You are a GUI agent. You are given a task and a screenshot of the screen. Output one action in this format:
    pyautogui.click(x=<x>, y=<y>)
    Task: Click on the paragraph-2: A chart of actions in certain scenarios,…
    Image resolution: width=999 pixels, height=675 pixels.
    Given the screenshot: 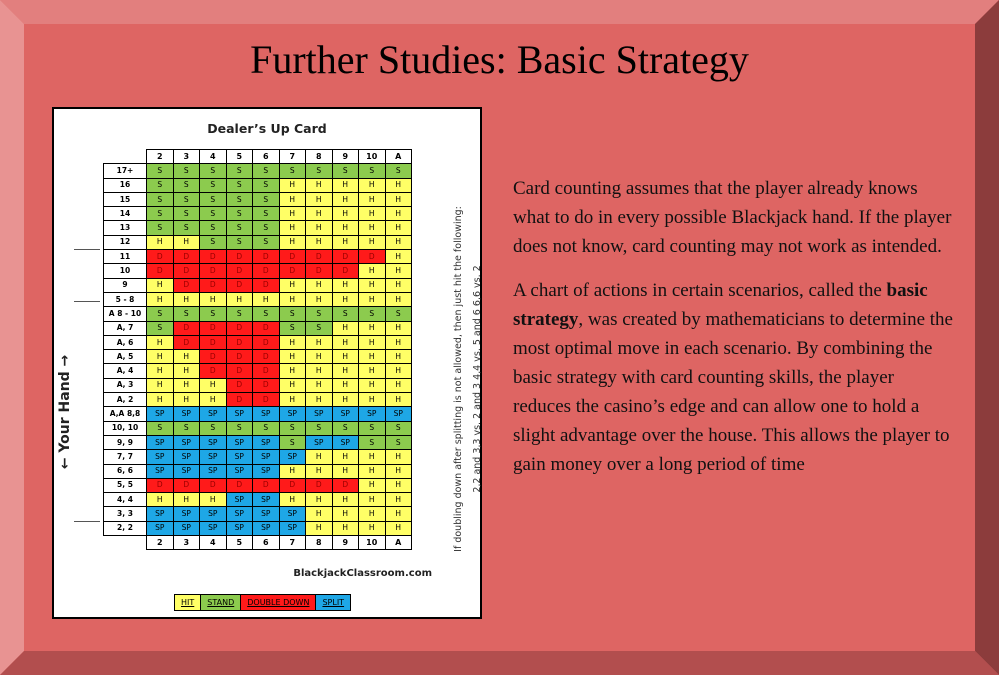 What is the action you would take?
    pyautogui.click(x=733, y=377)
    